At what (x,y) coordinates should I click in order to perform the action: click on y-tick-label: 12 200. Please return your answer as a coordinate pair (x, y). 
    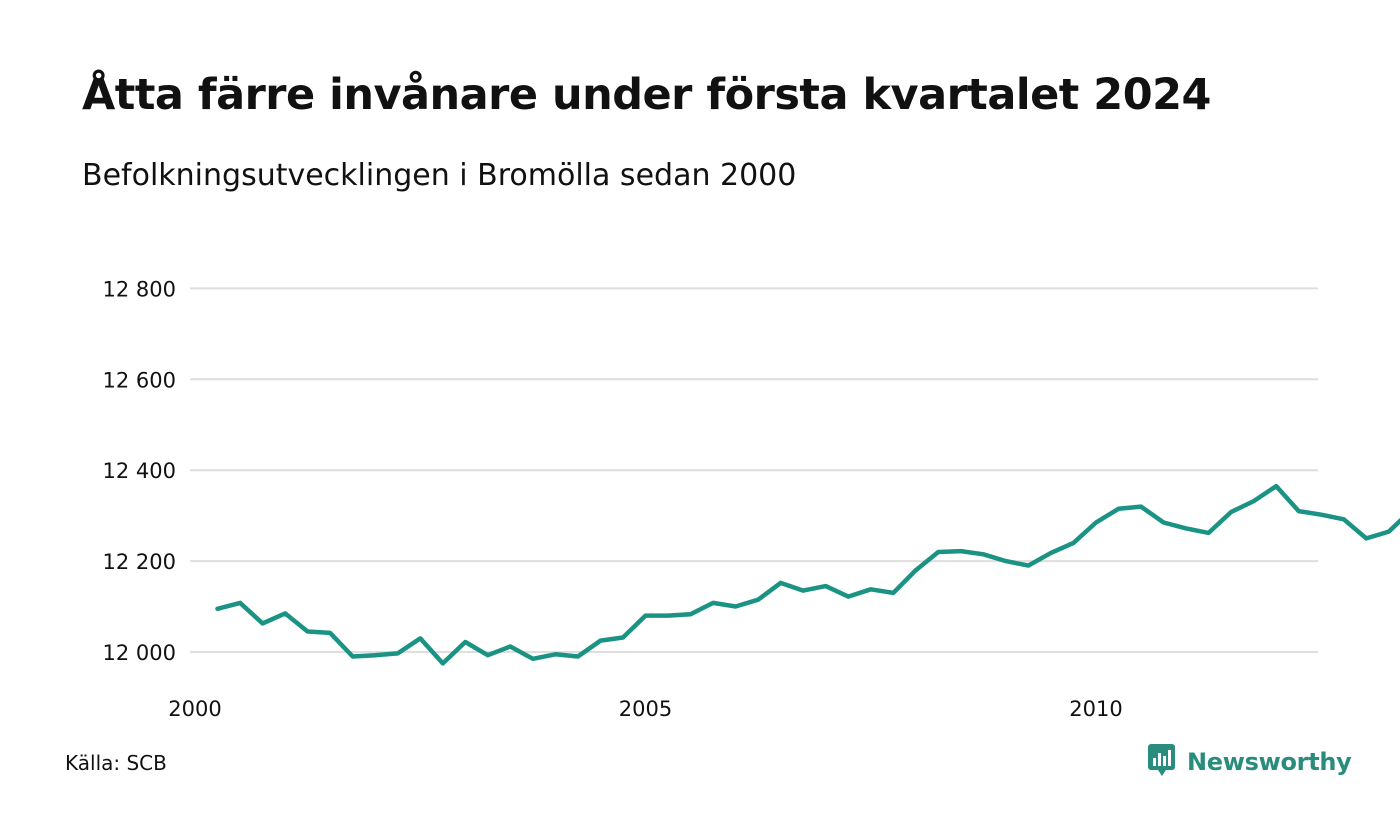
    Looking at the image, I should click on (139, 562).